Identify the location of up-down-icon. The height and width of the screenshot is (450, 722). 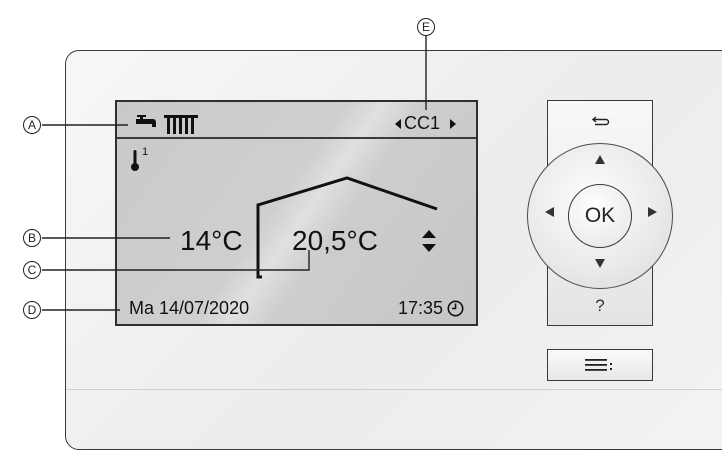
(429, 241).